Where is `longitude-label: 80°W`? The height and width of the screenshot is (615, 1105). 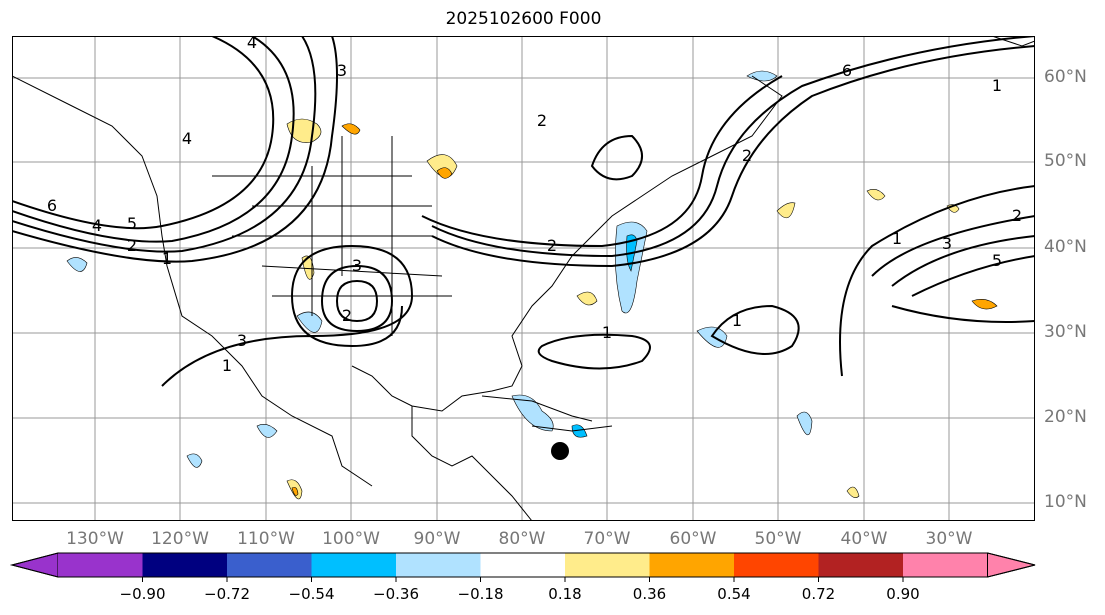 longitude-label: 80°W is located at coordinates (522, 539).